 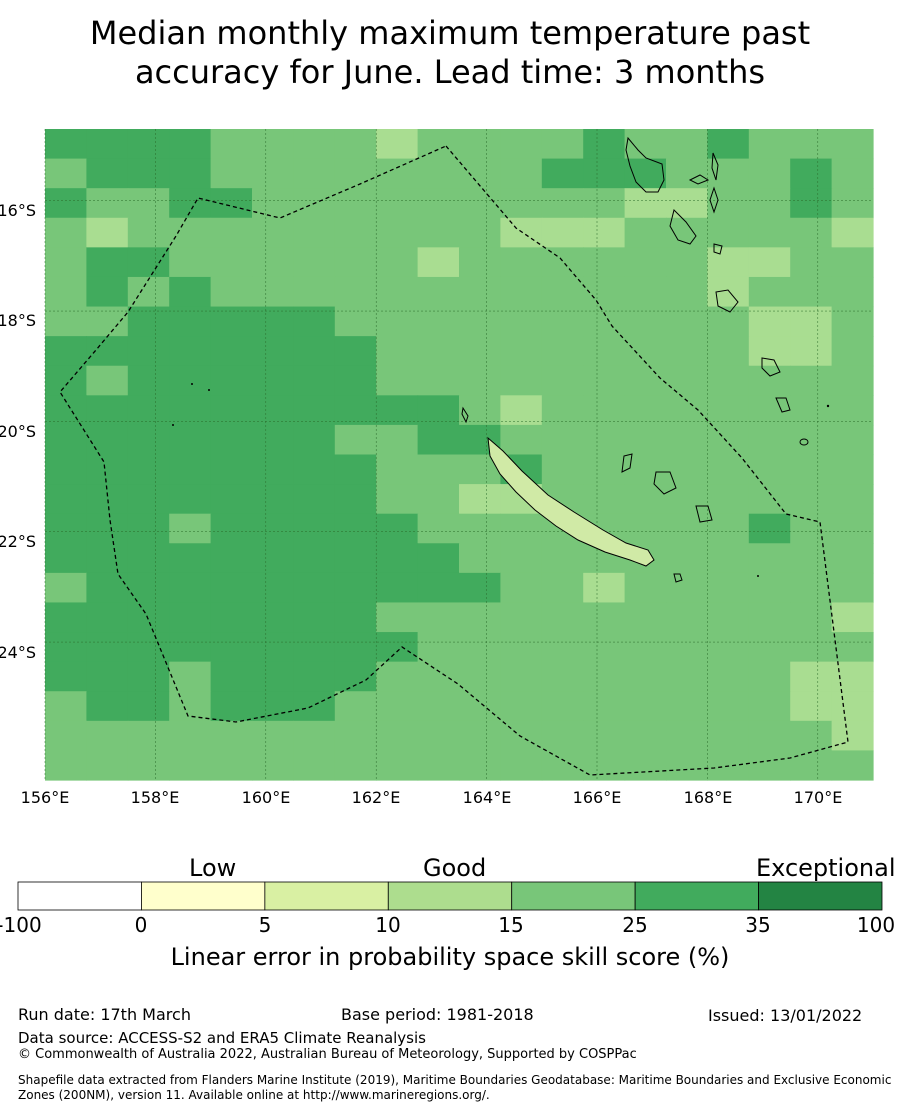 What do you see at coordinates (665, 483) in the screenshot?
I see `loyalty-lifou` at bounding box center [665, 483].